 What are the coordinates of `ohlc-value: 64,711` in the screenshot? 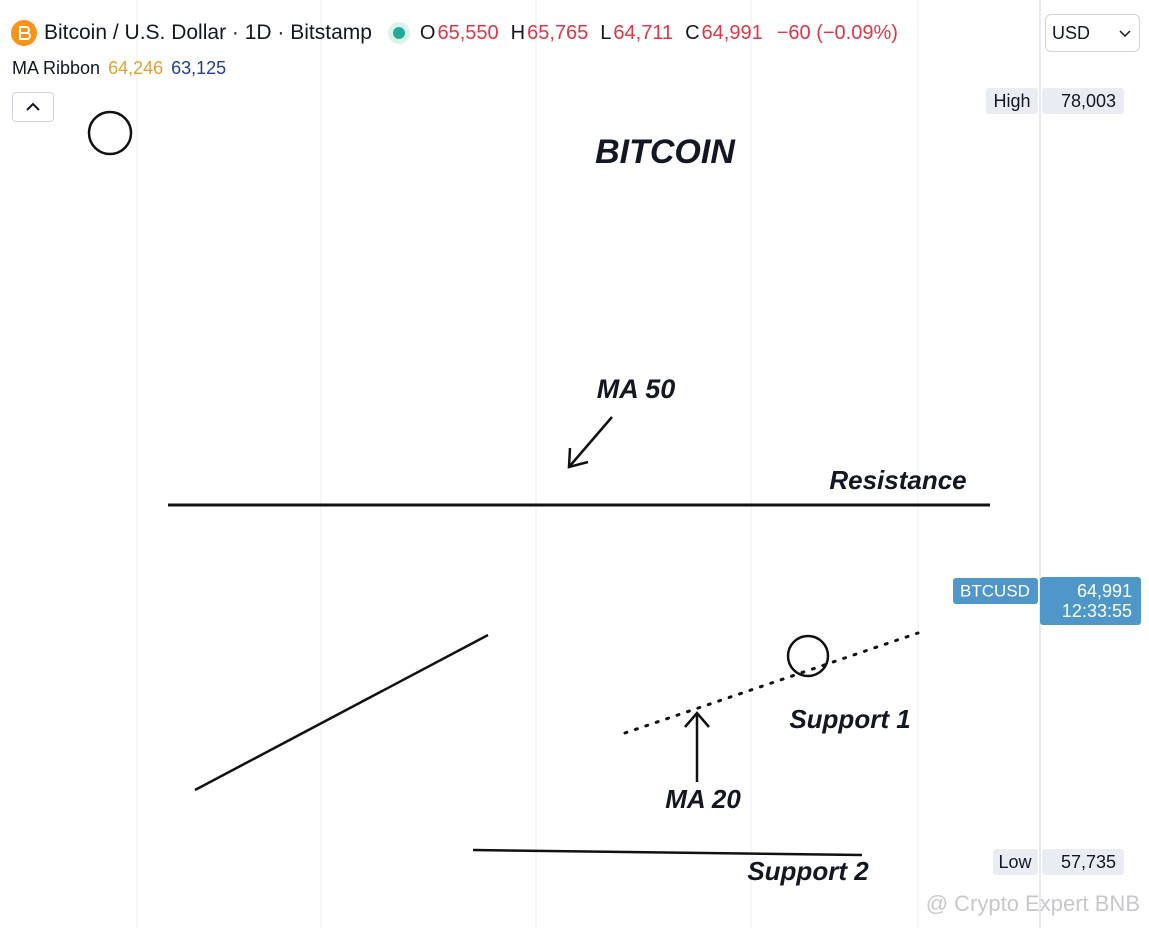 It's located at (643, 32).